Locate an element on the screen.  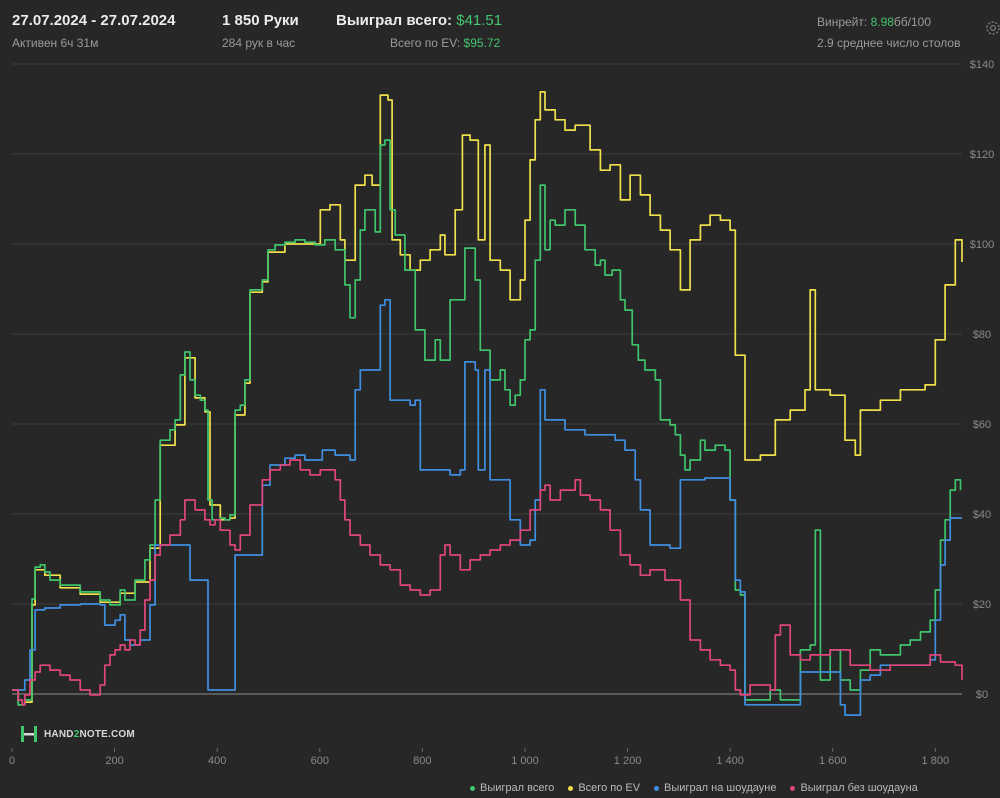
legend-item-total-won: Выиграл всего is located at coordinates (512, 788).